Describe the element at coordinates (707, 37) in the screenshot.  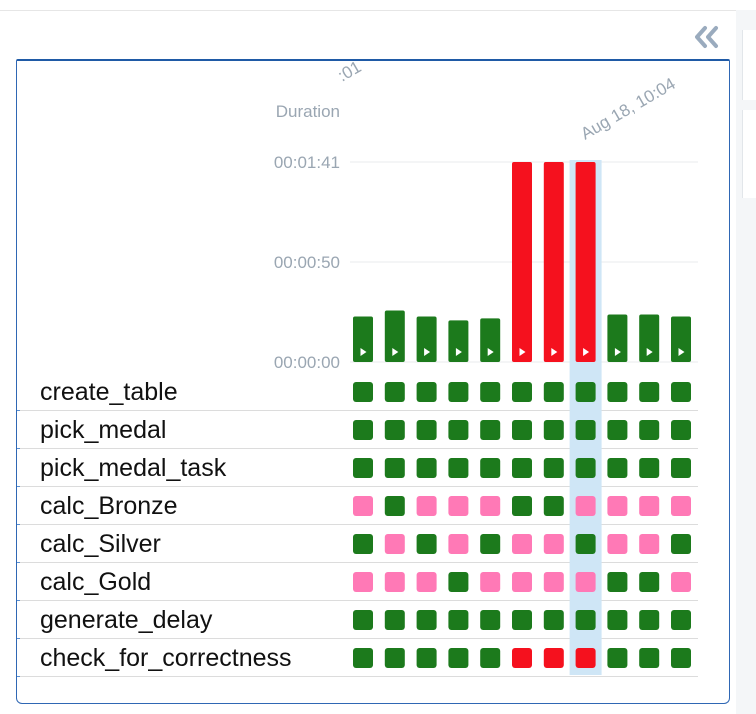
I see `collapse-details-button` at that location.